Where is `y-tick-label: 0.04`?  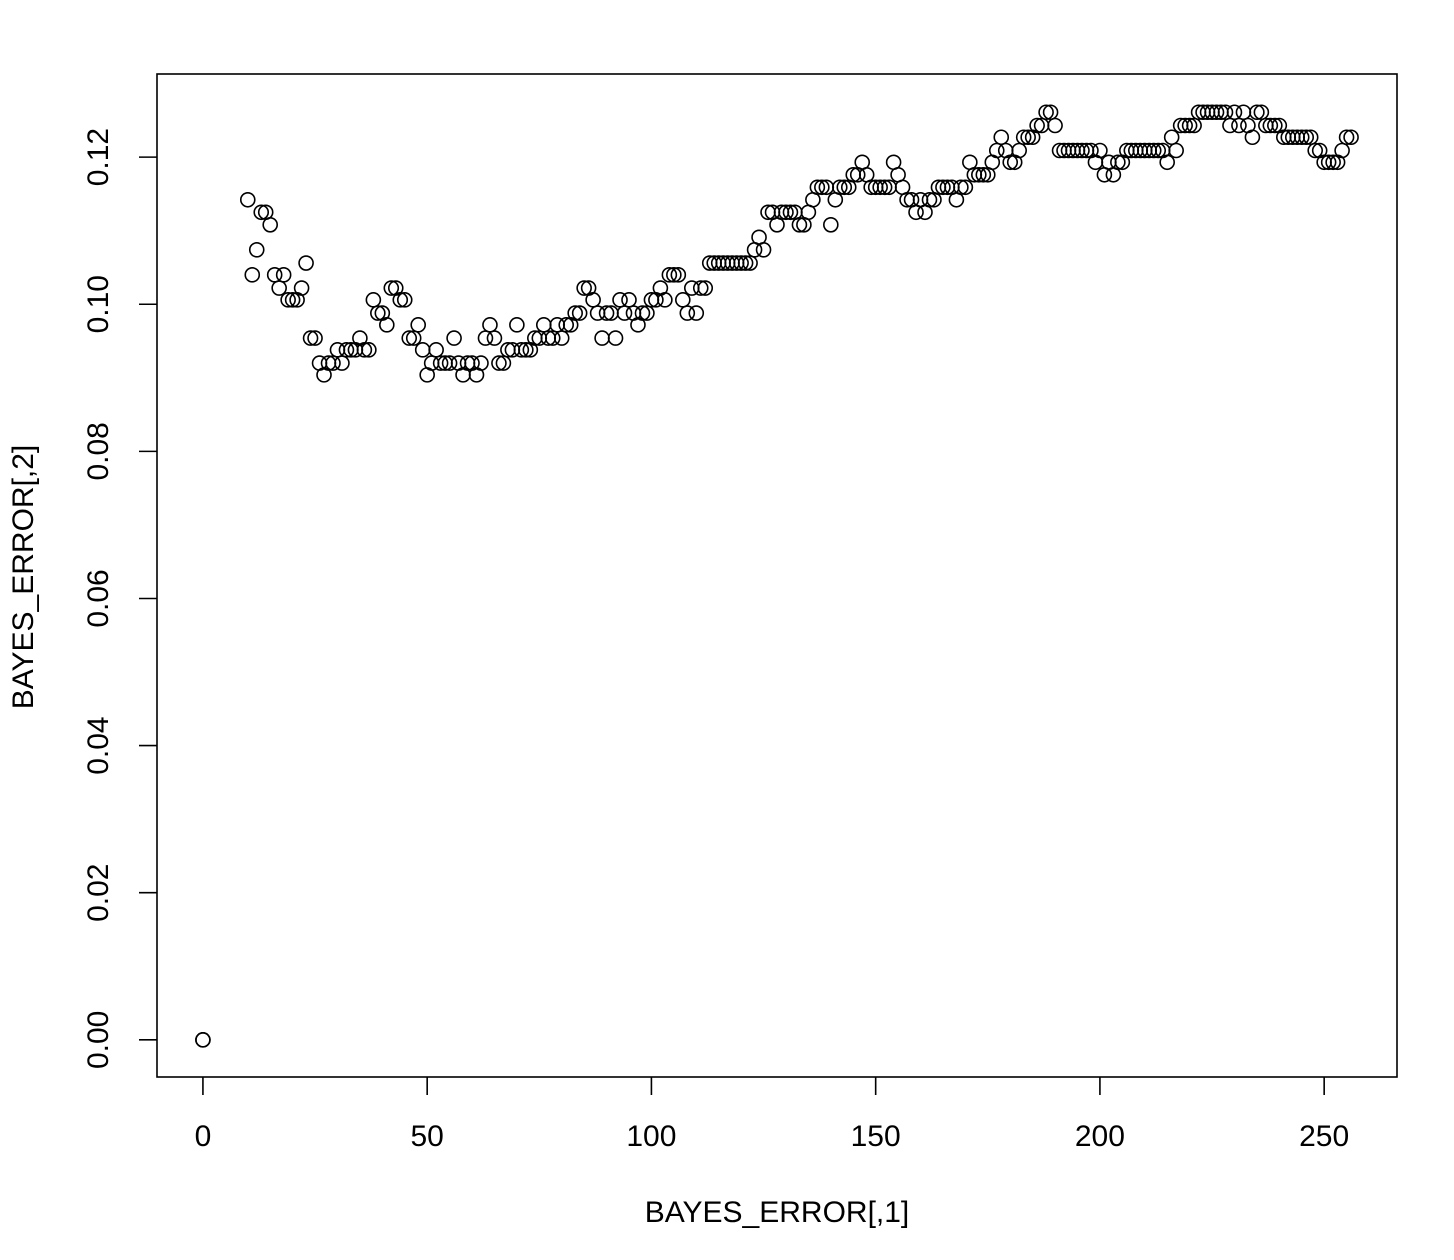 y-tick-label: 0.04 is located at coordinates (98, 745).